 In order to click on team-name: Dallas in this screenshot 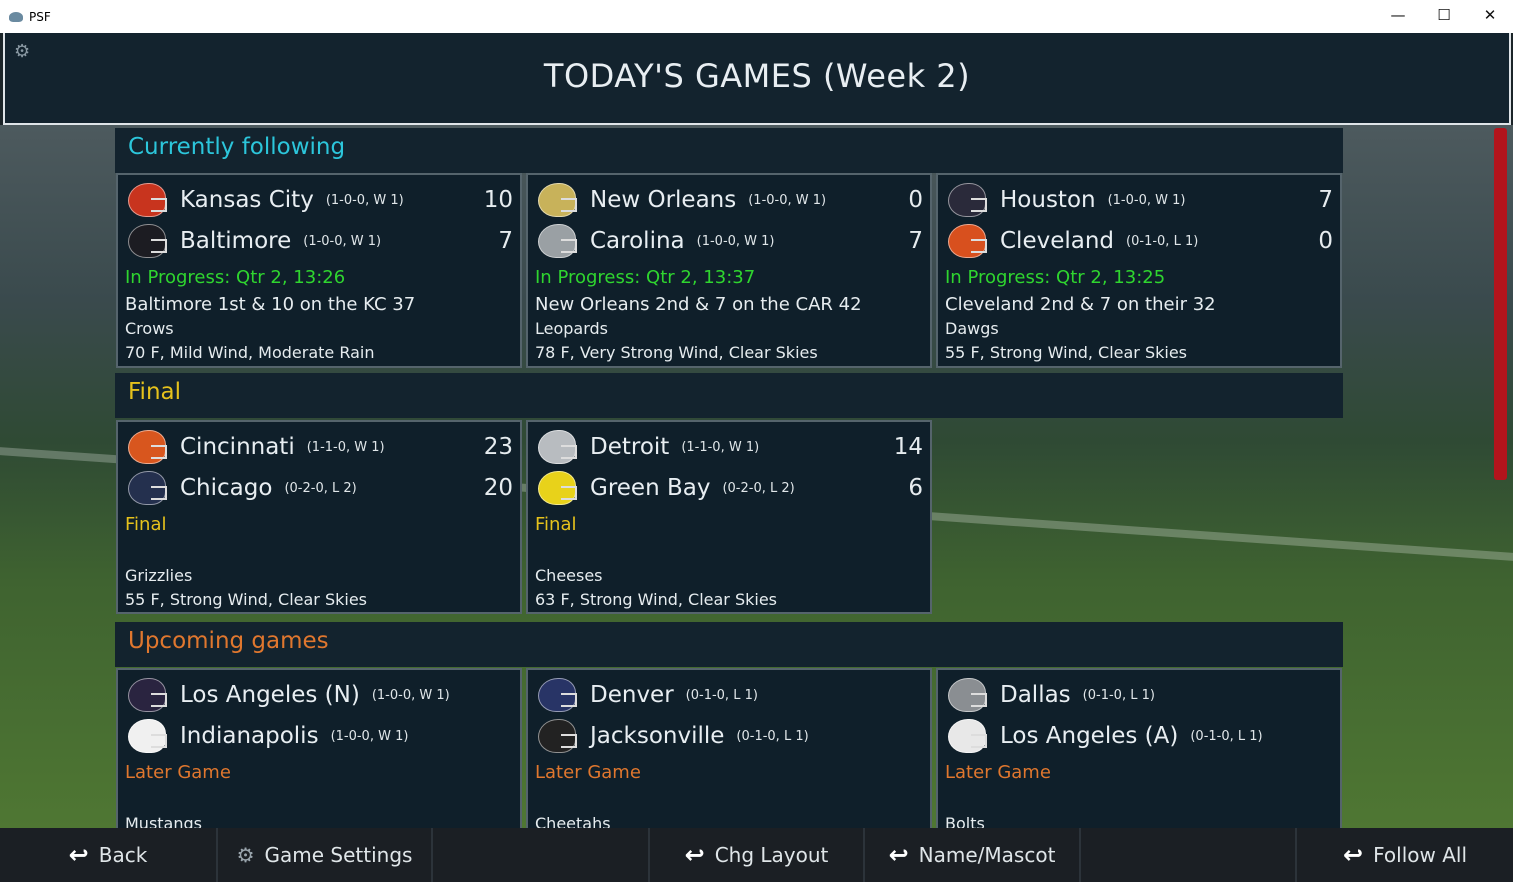, I will do `click(1035, 695)`.